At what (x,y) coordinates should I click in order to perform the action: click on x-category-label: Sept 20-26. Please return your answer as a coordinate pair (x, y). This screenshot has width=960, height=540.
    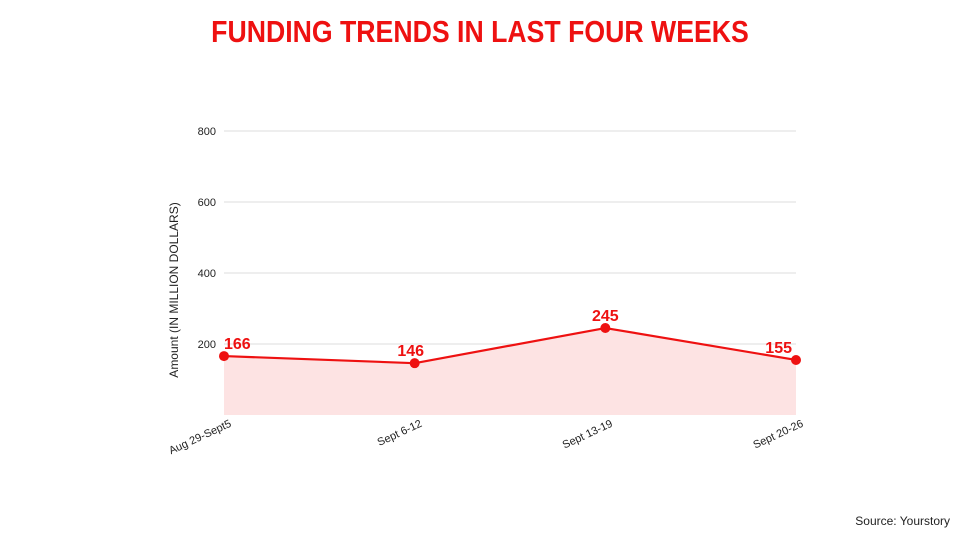
    Looking at the image, I should click on (778, 435).